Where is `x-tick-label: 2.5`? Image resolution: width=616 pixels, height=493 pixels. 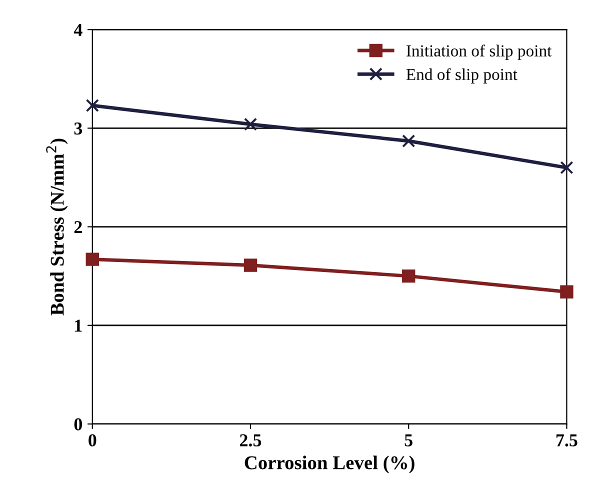
x-tick-label: 2.5 is located at coordinates (251, 440).